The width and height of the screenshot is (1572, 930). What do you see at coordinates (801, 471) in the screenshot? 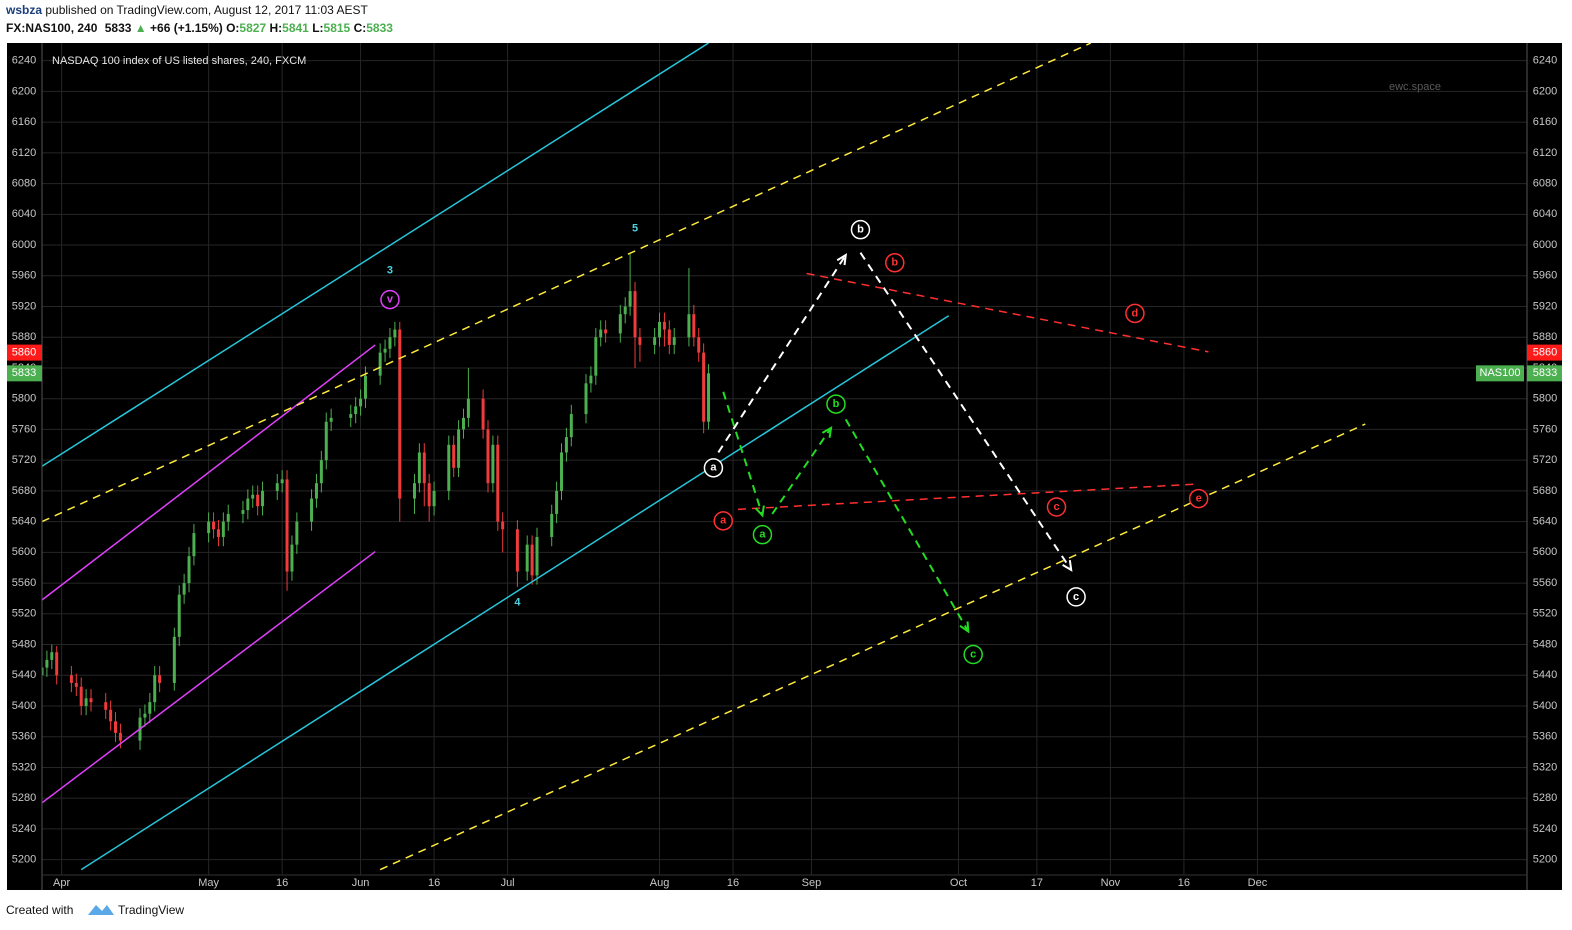
I see `arrow` at bounding box center [801, 471].